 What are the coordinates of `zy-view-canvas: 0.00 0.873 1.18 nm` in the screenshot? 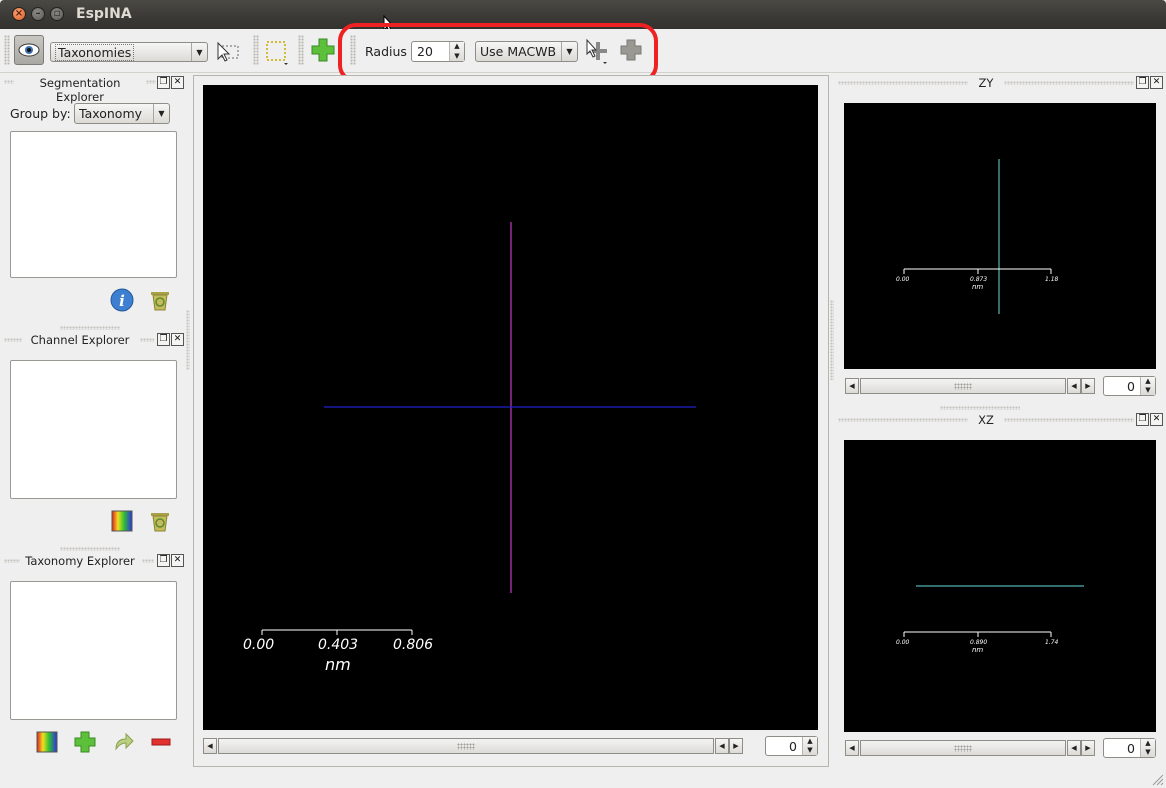 It's located at (1000, 236).